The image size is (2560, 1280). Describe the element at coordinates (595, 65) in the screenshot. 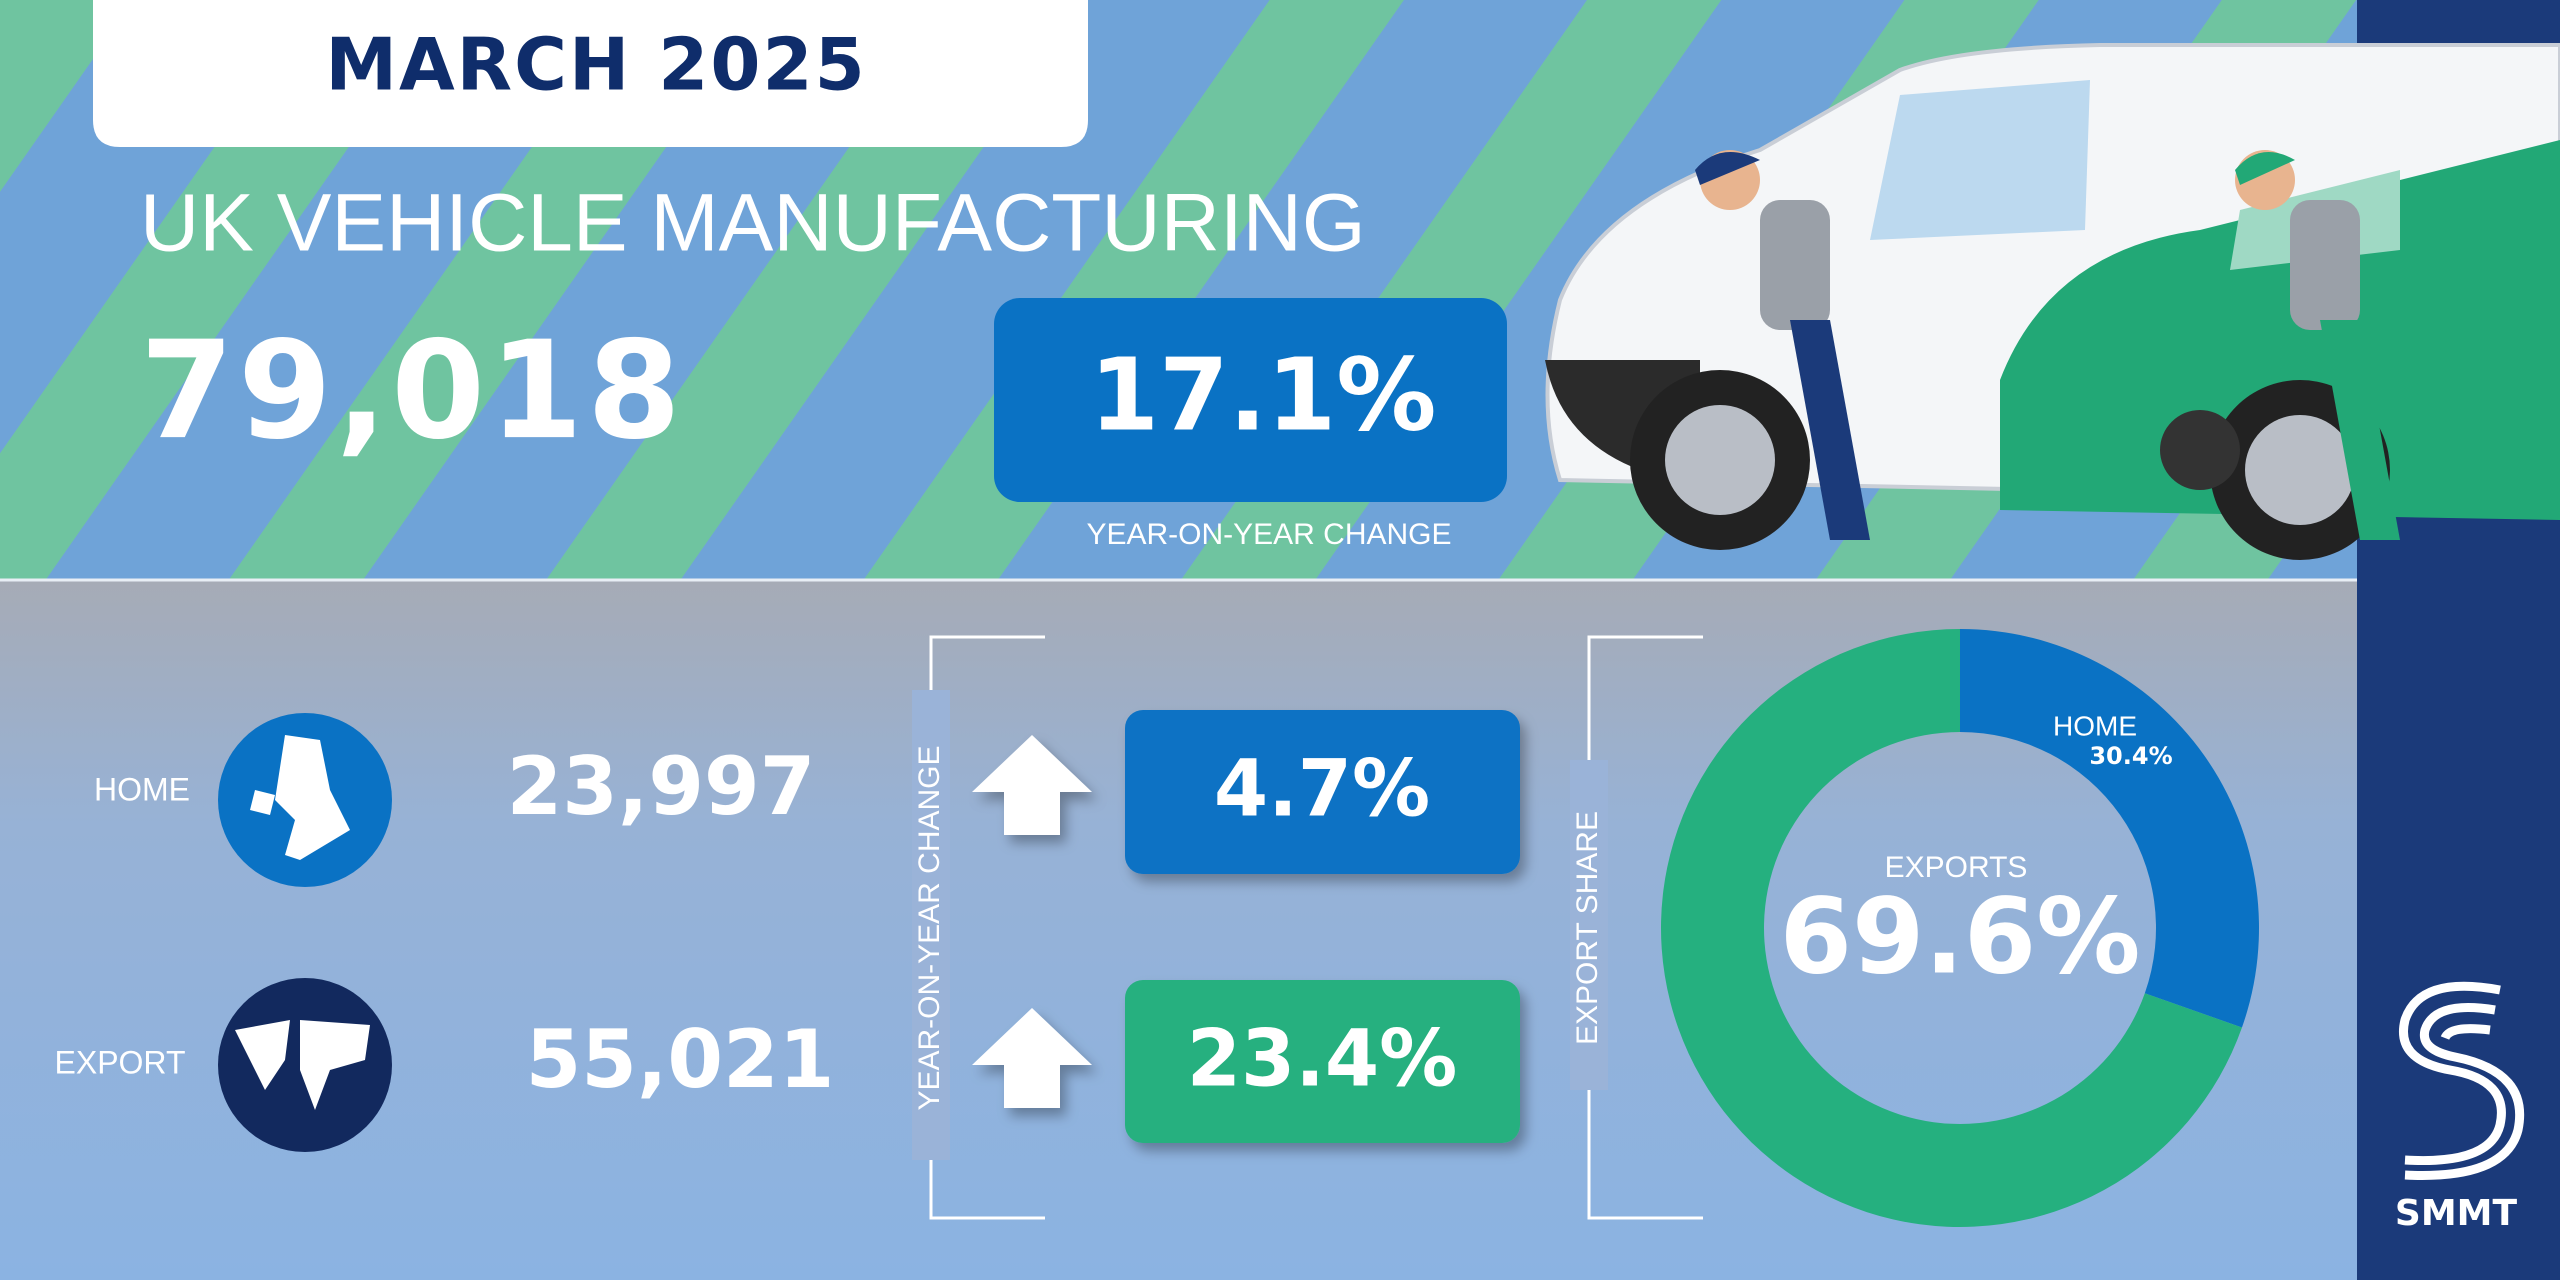

I see `title: MARCH 2025` at that location.